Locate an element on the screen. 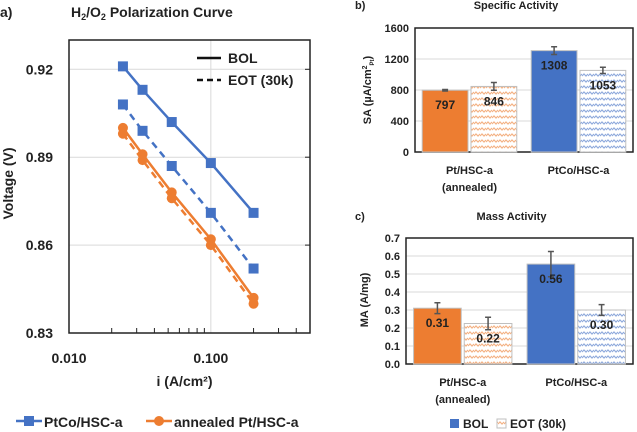 The width and height of the screenshot is (637, 432). y-axis-label: SA (µA/cm2Pt) is located at coordinates (369, 89).